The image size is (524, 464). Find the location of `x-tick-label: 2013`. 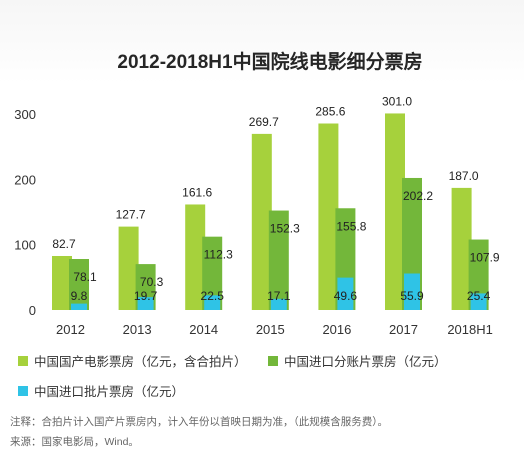

x-tick-label: 2013 is located at coordinates (137, 329).